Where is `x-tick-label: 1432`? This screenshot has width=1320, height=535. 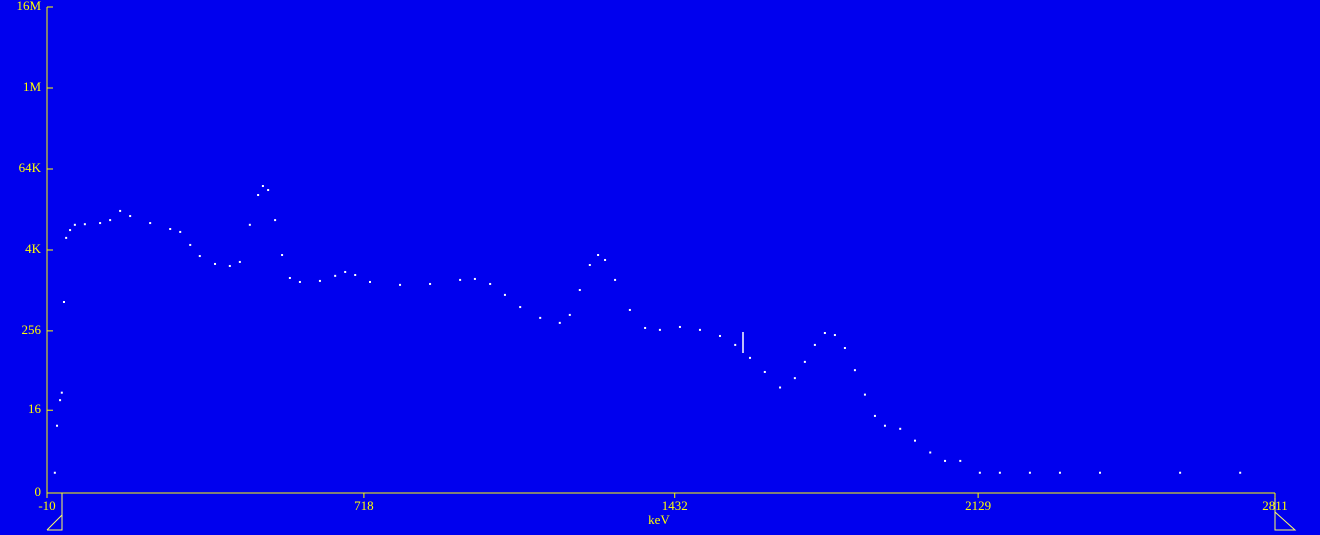
x-tick-label: 1432 is located at coordinates (675, 505).